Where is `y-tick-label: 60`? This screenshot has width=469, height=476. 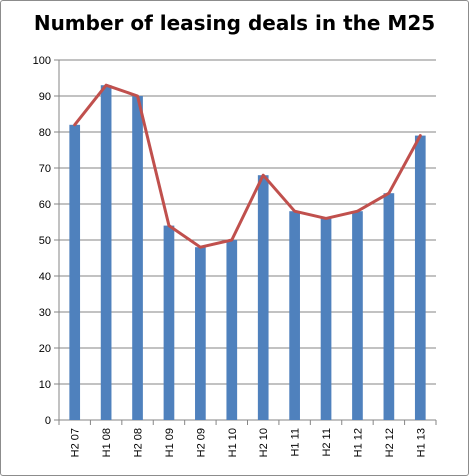 y-tick-label: 60 is located at coordinates (45, 205).